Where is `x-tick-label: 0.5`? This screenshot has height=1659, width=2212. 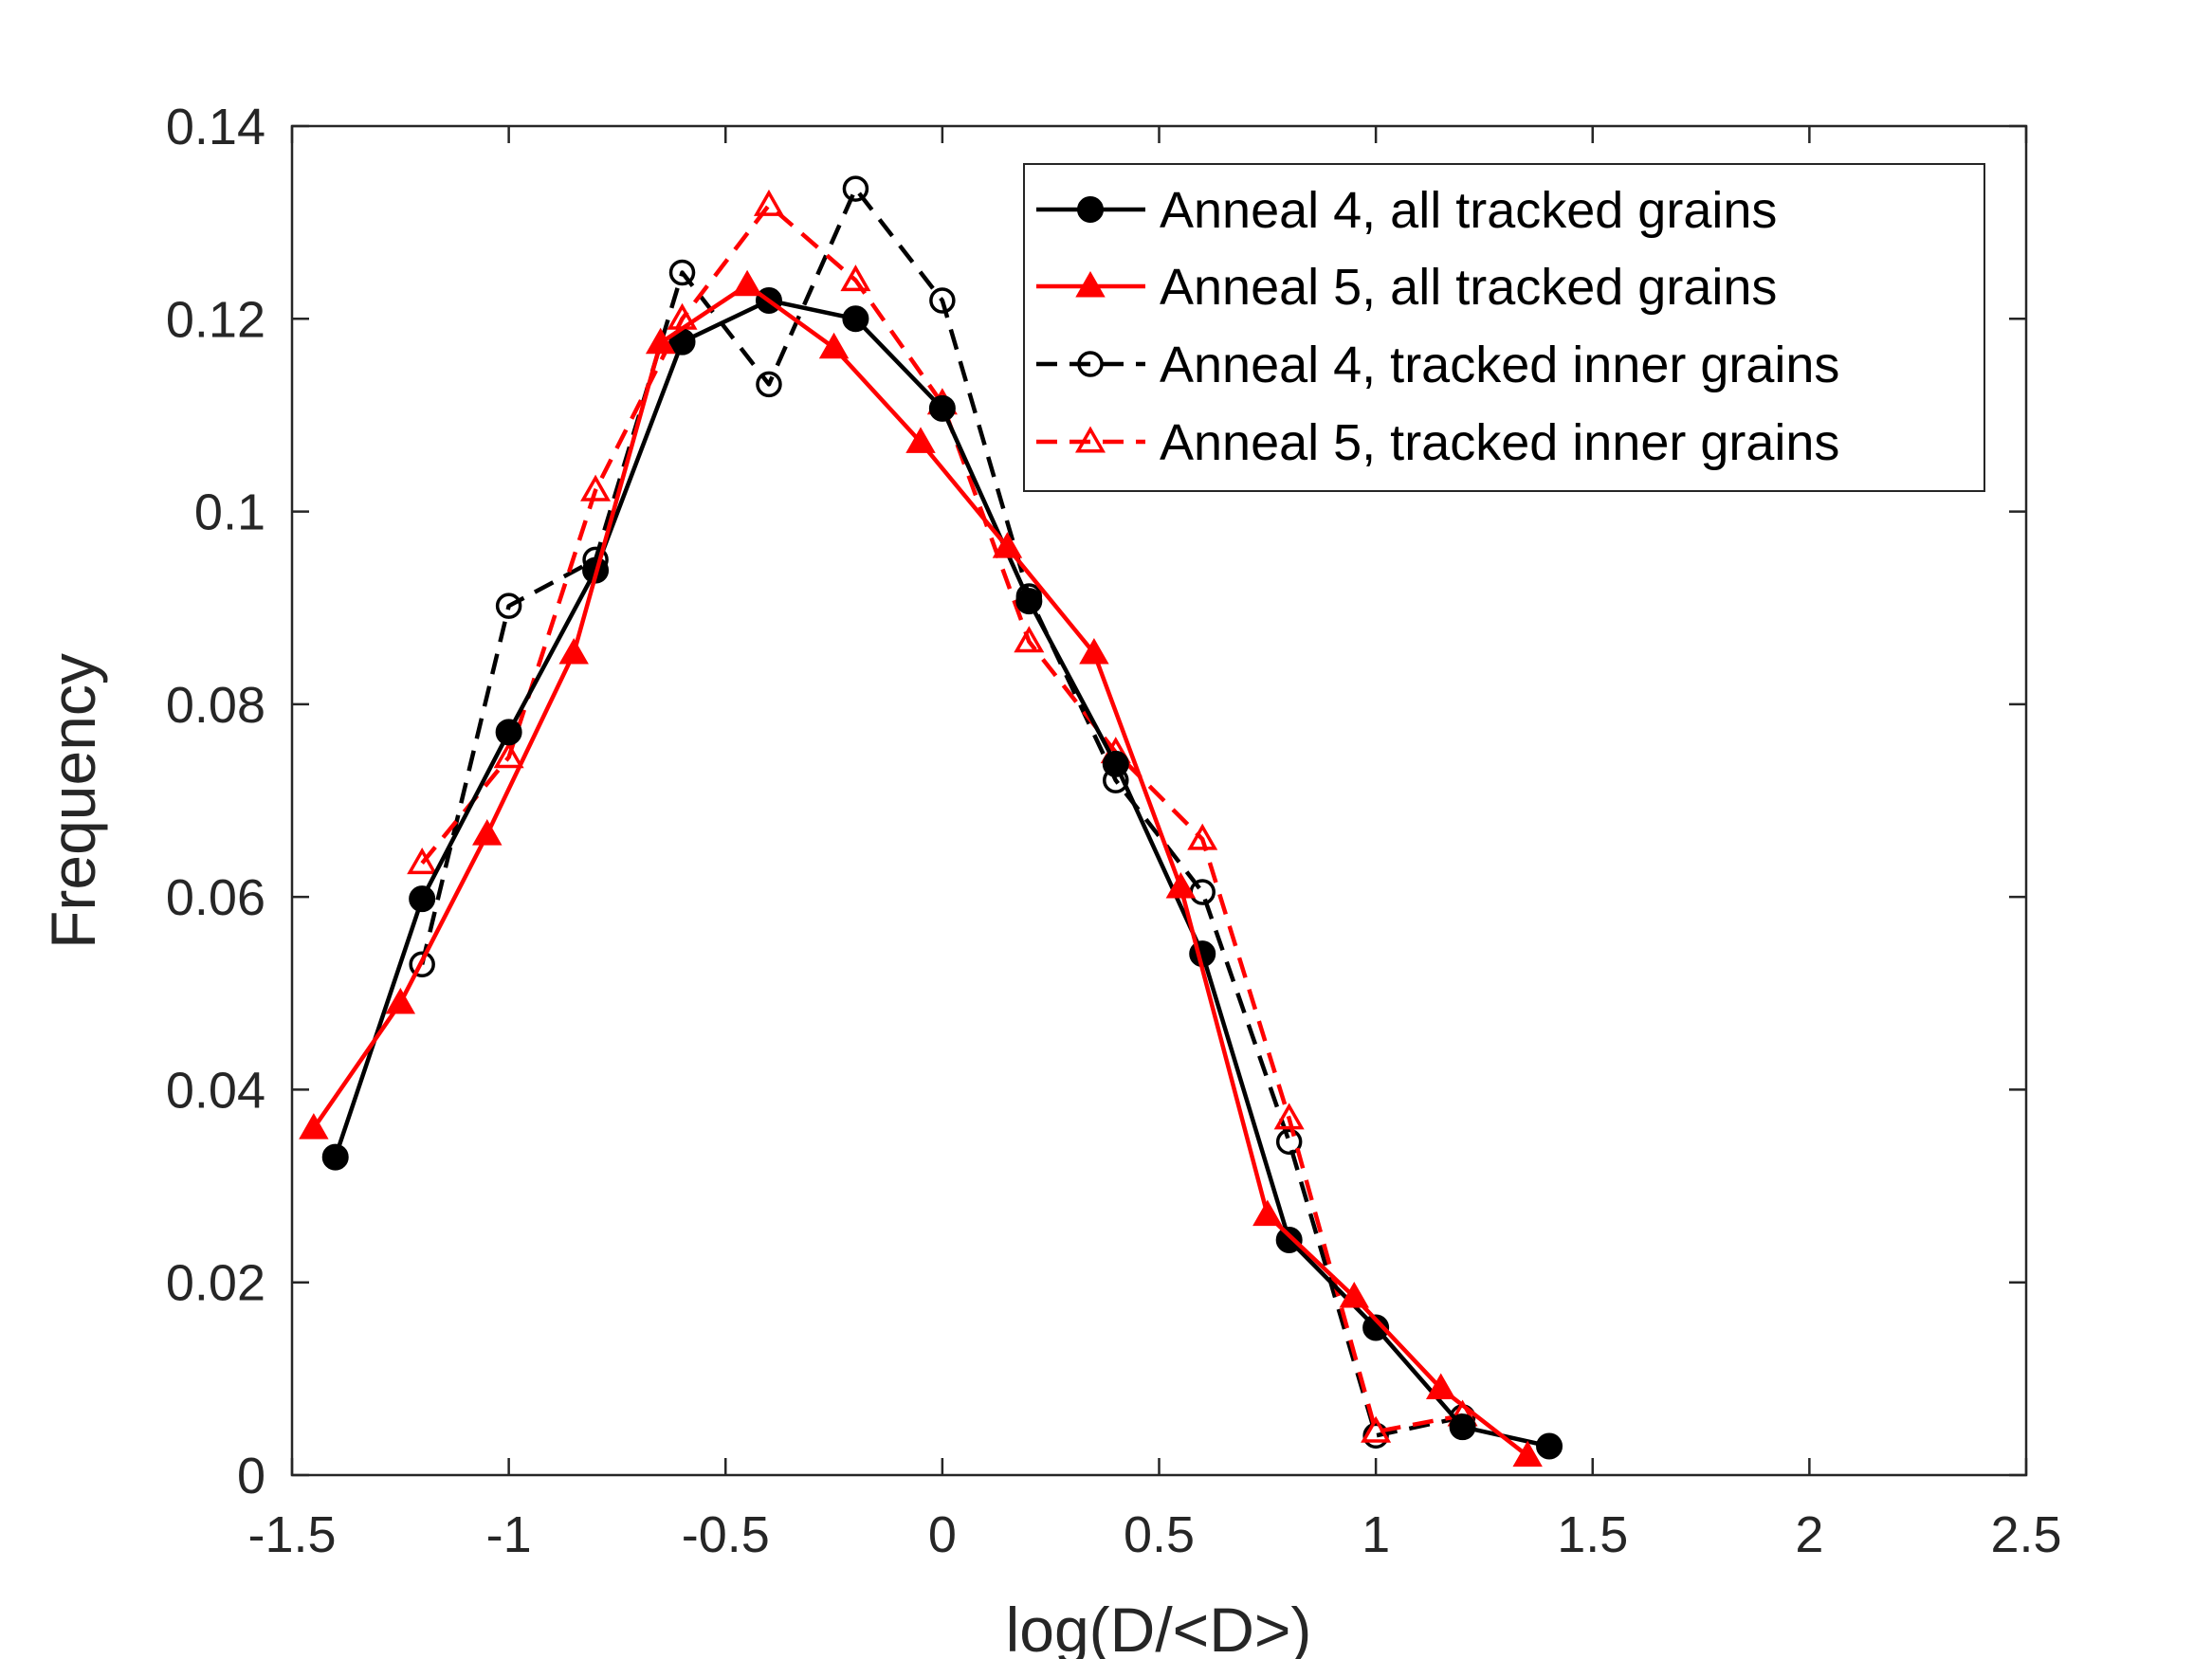 x-tick-label: 0.5 is located at coordinates (1159, 1534).